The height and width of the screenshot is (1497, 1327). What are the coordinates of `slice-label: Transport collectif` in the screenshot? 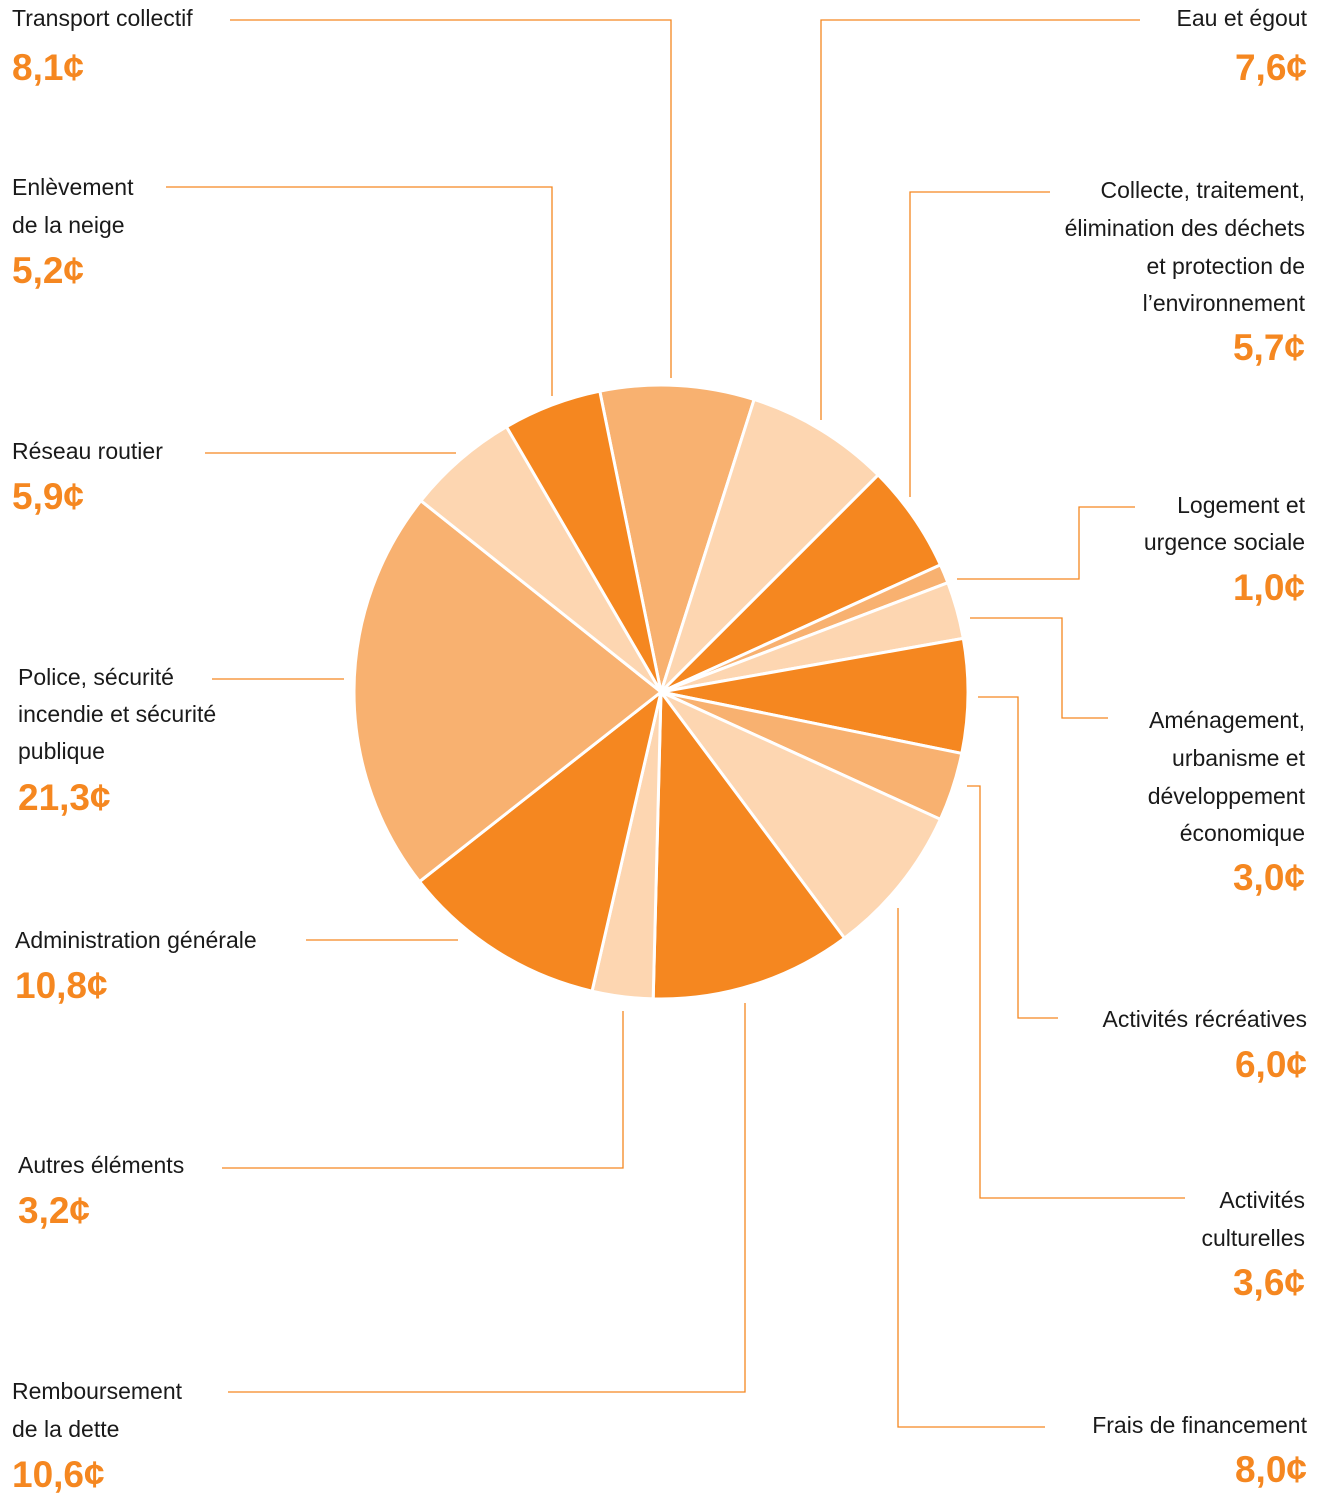 It's located at (102, 18).